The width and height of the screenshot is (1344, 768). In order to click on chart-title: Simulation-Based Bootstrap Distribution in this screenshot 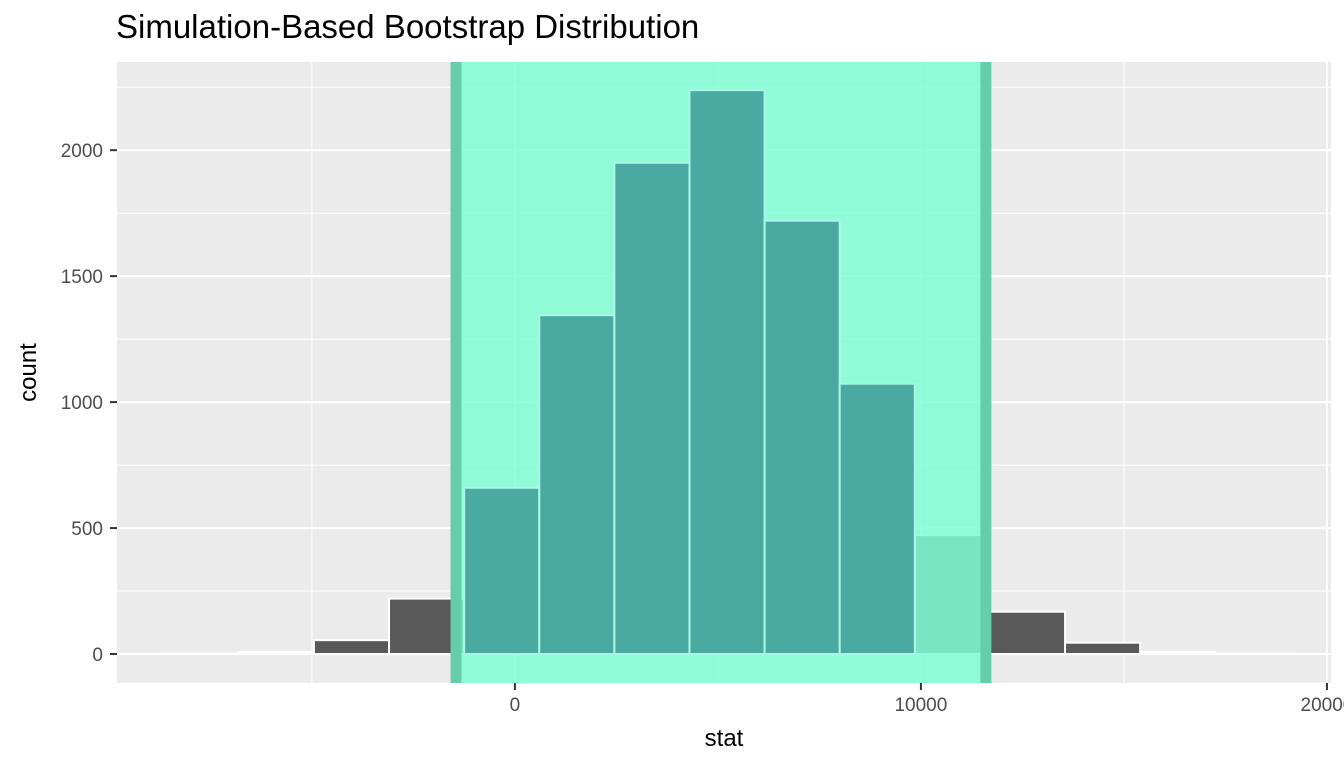, I will do `click(408, 26)`.